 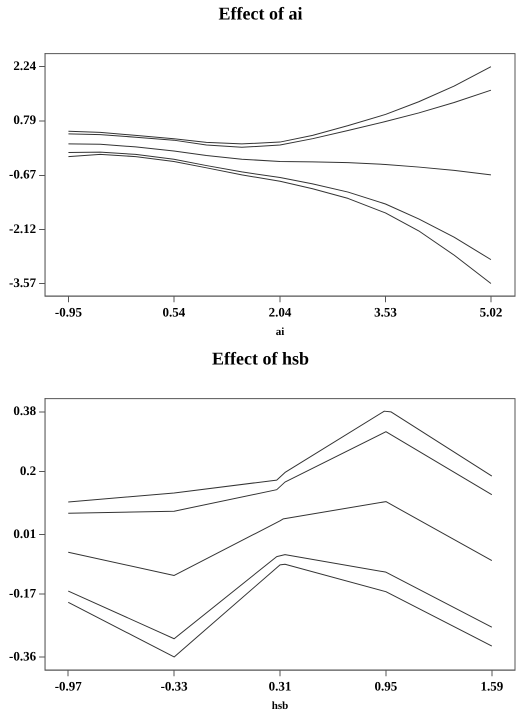 I want to click on y-tick-label: -0.17, so click(x=22, y=592).